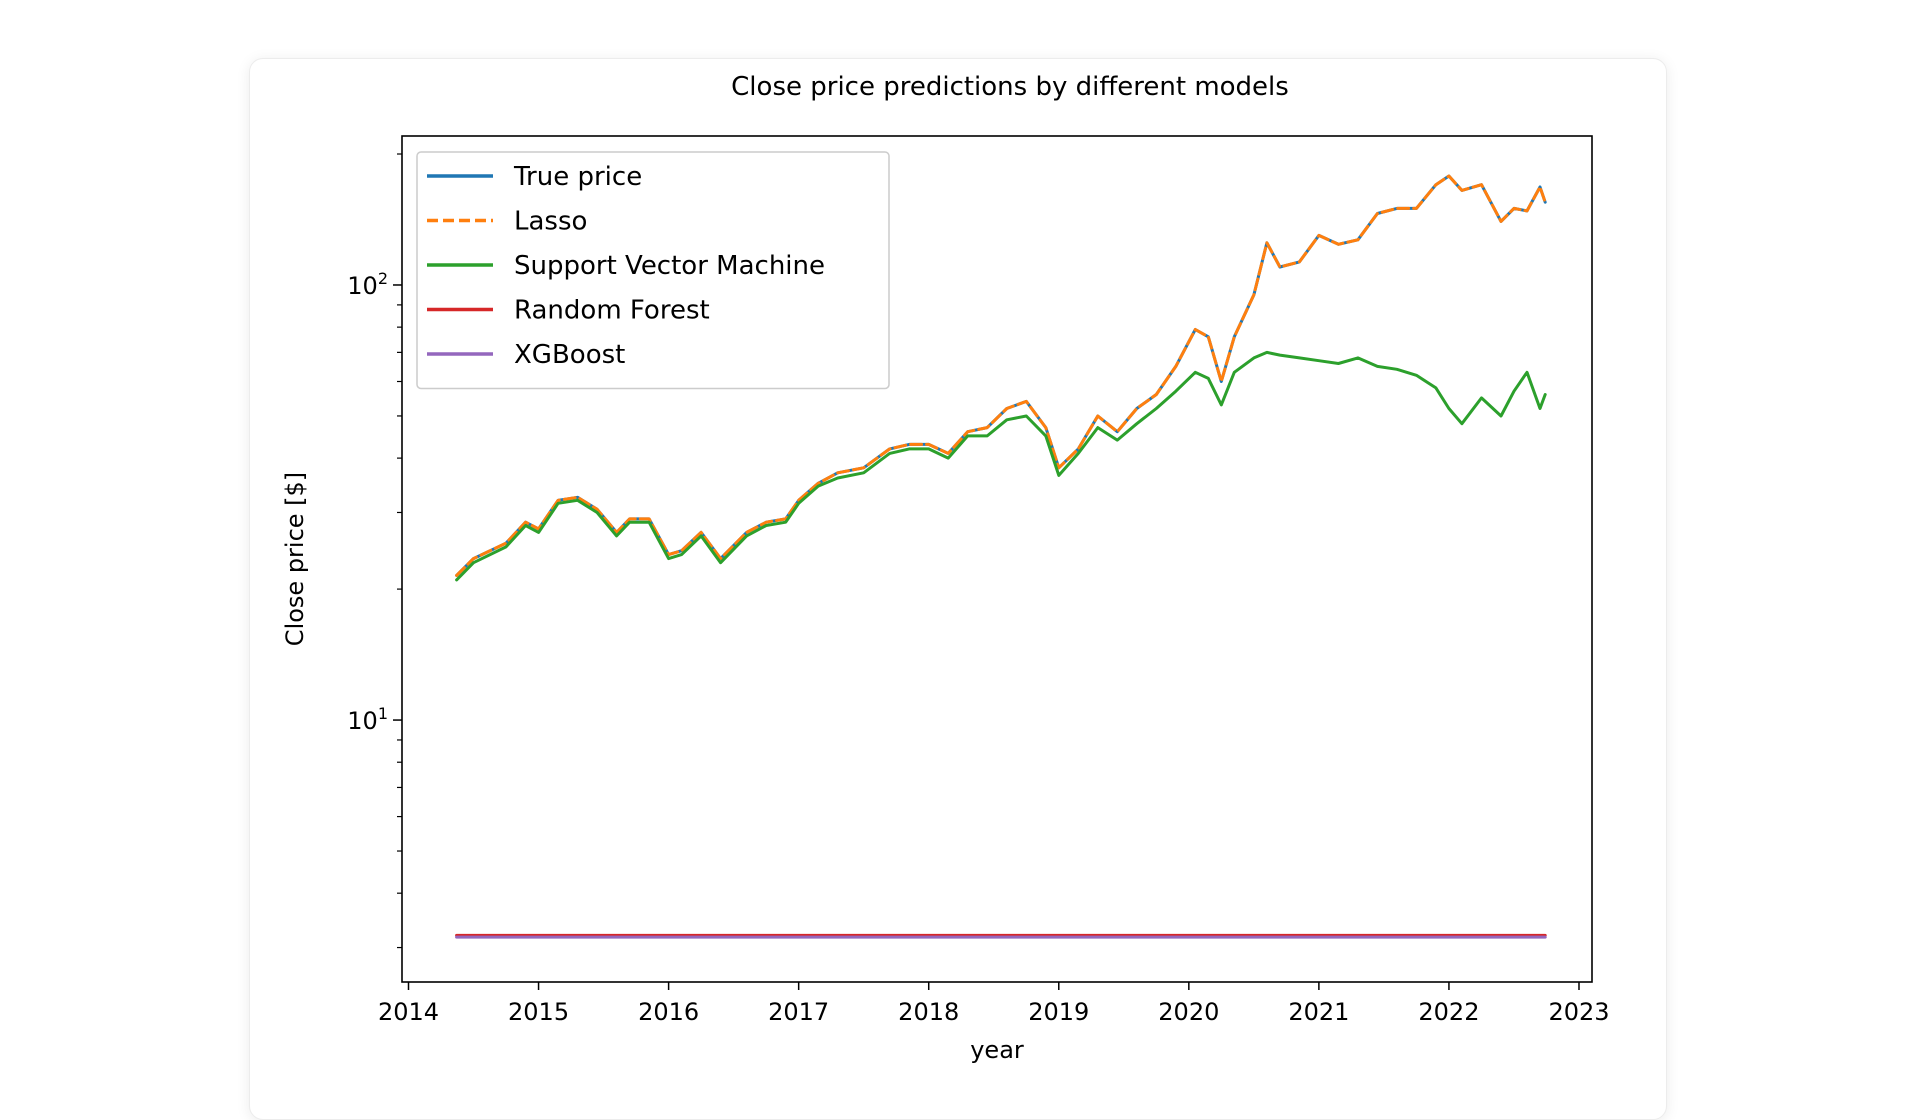 Image resolution: width=1920 pixels, height=1120 pixels. I want to click on y-tick-label-1: 10², so click(367, 284).